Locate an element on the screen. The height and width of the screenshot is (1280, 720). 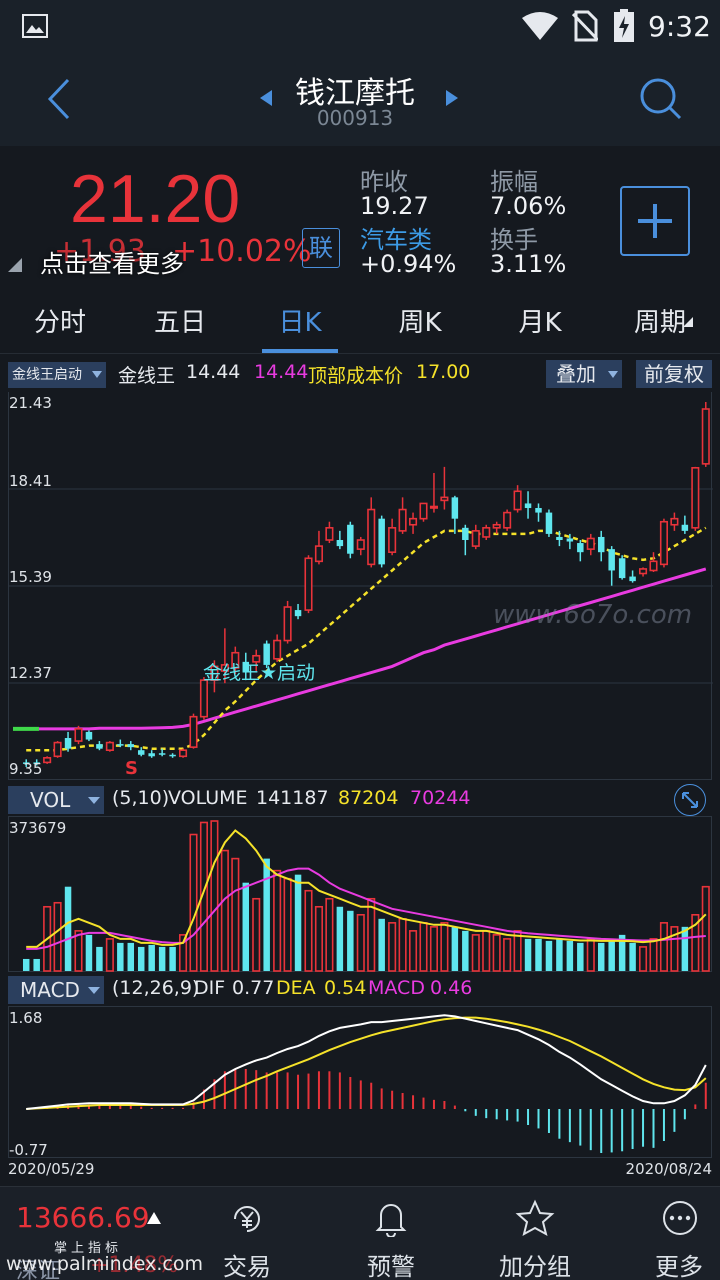
dea-line is located at coordinates (366, 1063).